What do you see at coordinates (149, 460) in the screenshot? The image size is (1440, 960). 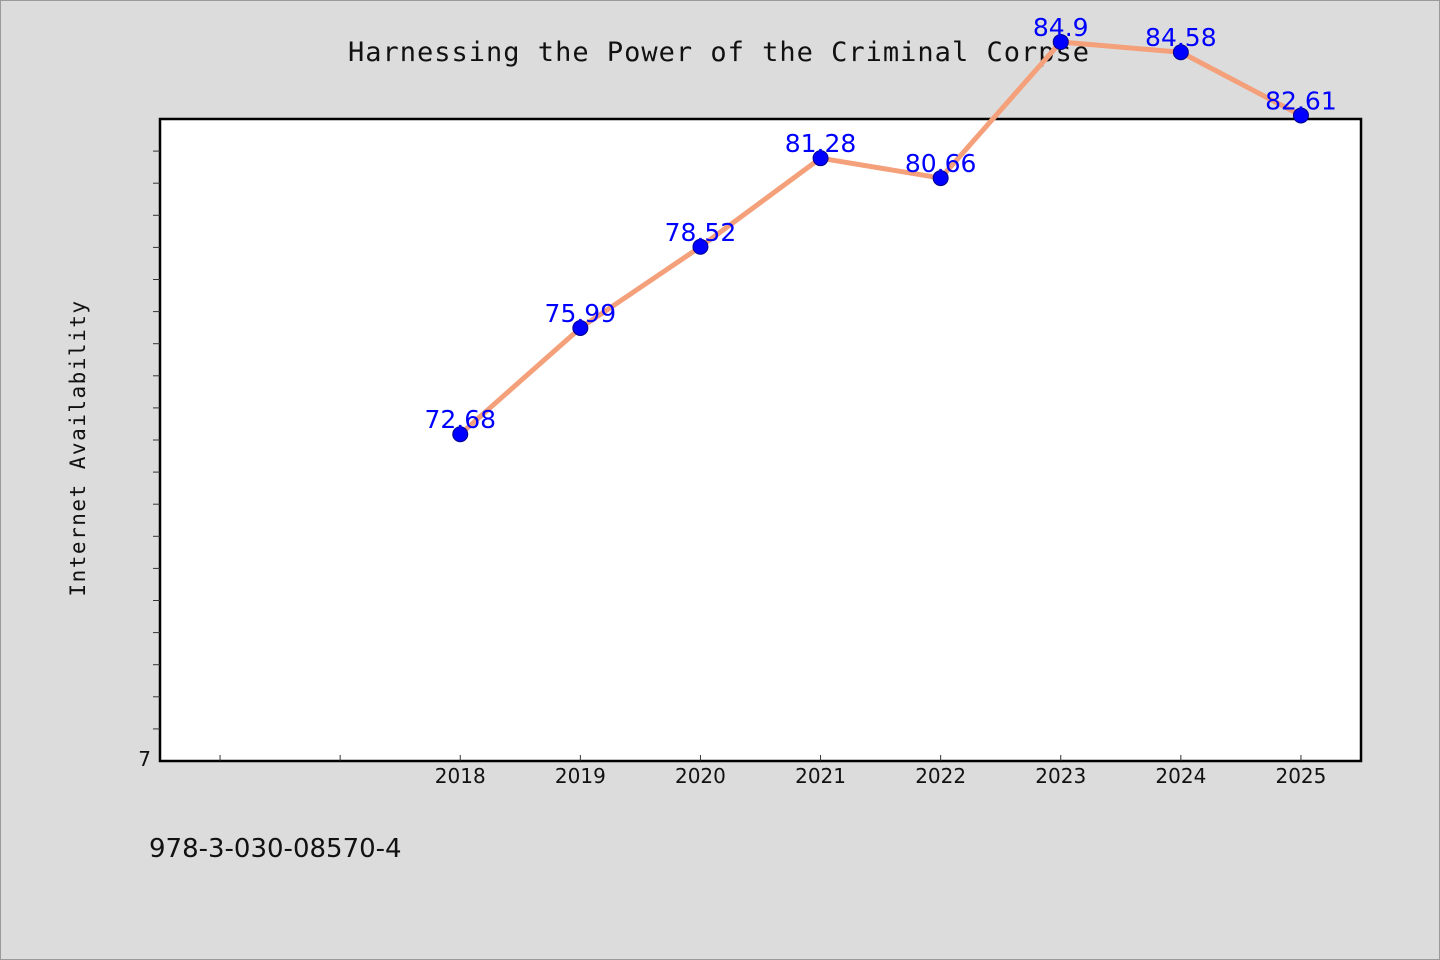 I see `y-axis-ticks: 7` at bounding box center [149, 460].